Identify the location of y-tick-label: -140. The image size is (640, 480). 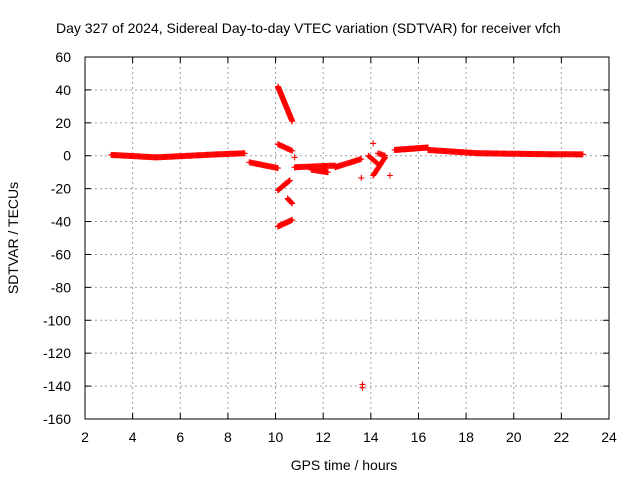
(57, 386).